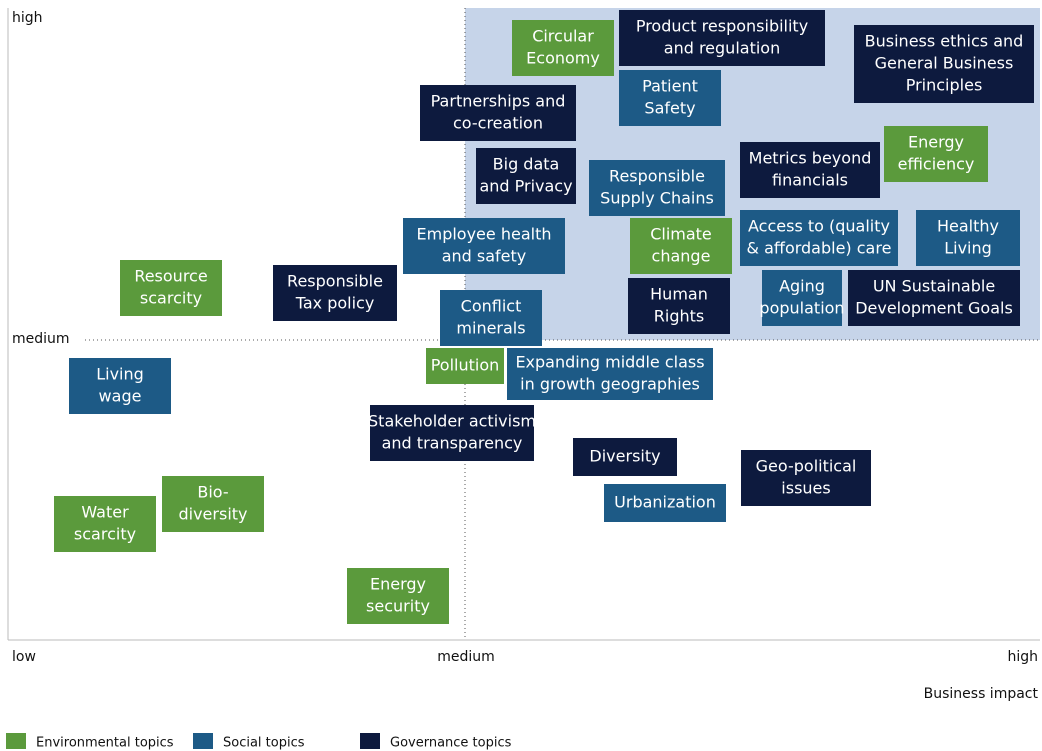 Image resolution: width=1042 pixels, height=751 pixels. What do you see at coordinates (120, 396) in the screenshot?
I see `topic-label: wage` at bounding box center [120, 396].